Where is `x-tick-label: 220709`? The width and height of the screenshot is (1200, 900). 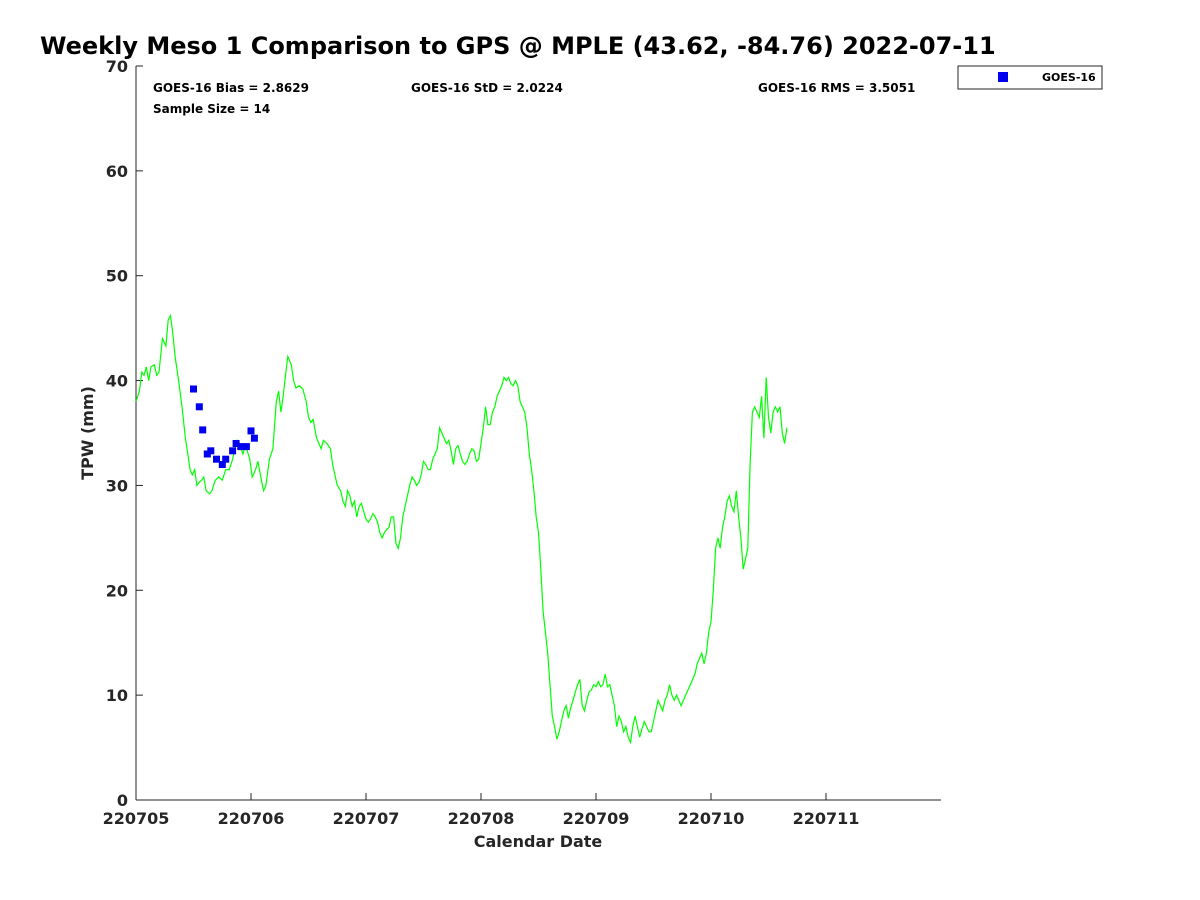
x-tick-label: 220709 is located at coordinates (596, 818).